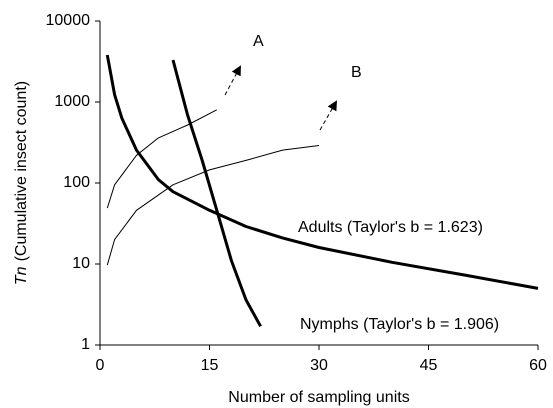  Describe the element at coordinates (318, 397) in the screenshot. I see `x-axis-label: Number of sampling units` at that location.